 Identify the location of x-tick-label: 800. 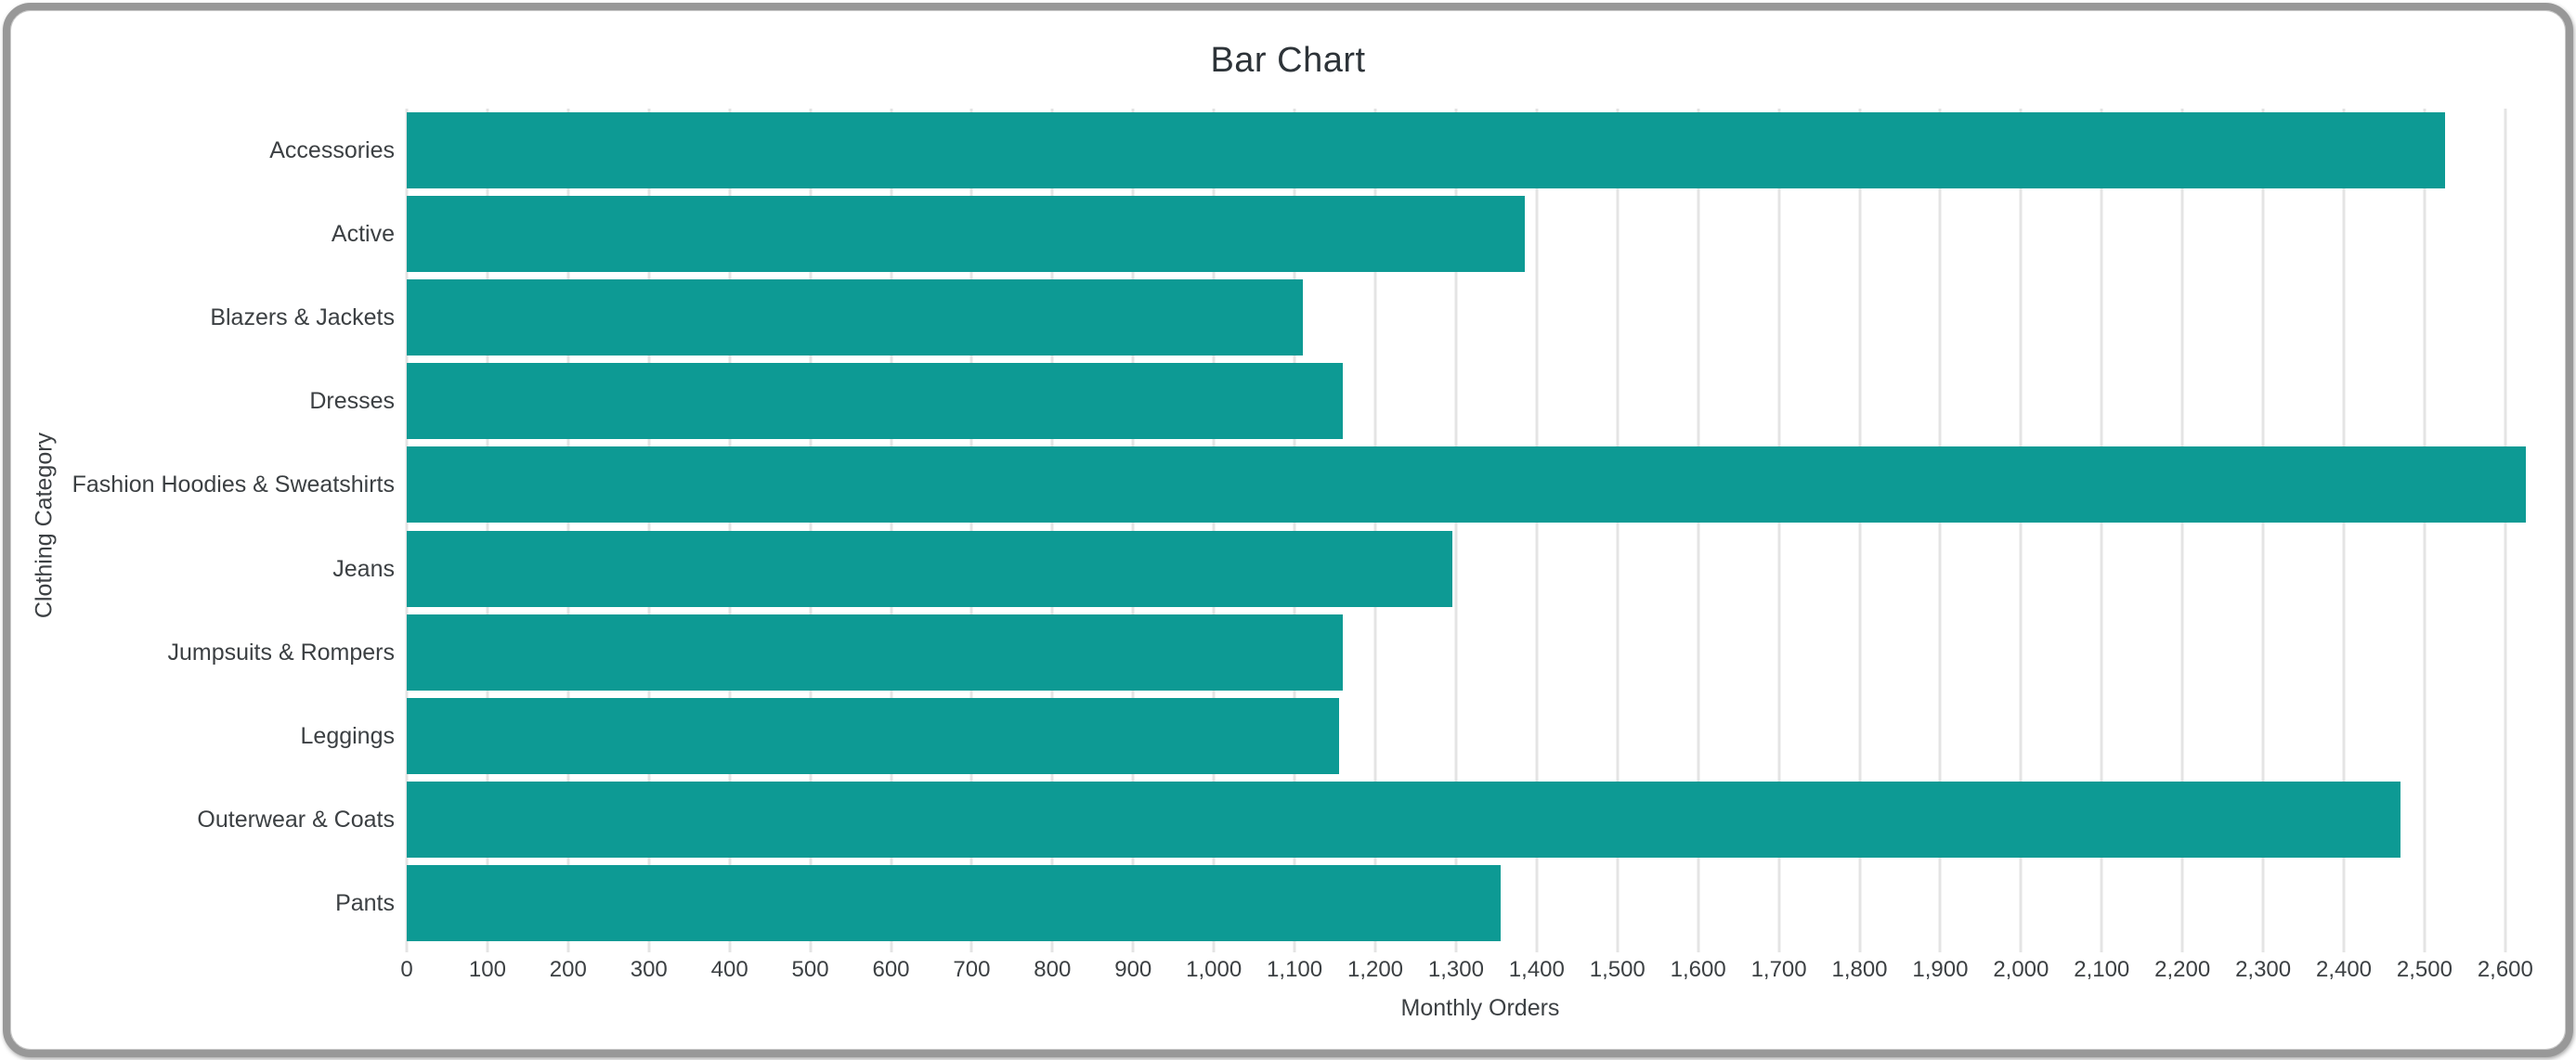
(1053, 969).